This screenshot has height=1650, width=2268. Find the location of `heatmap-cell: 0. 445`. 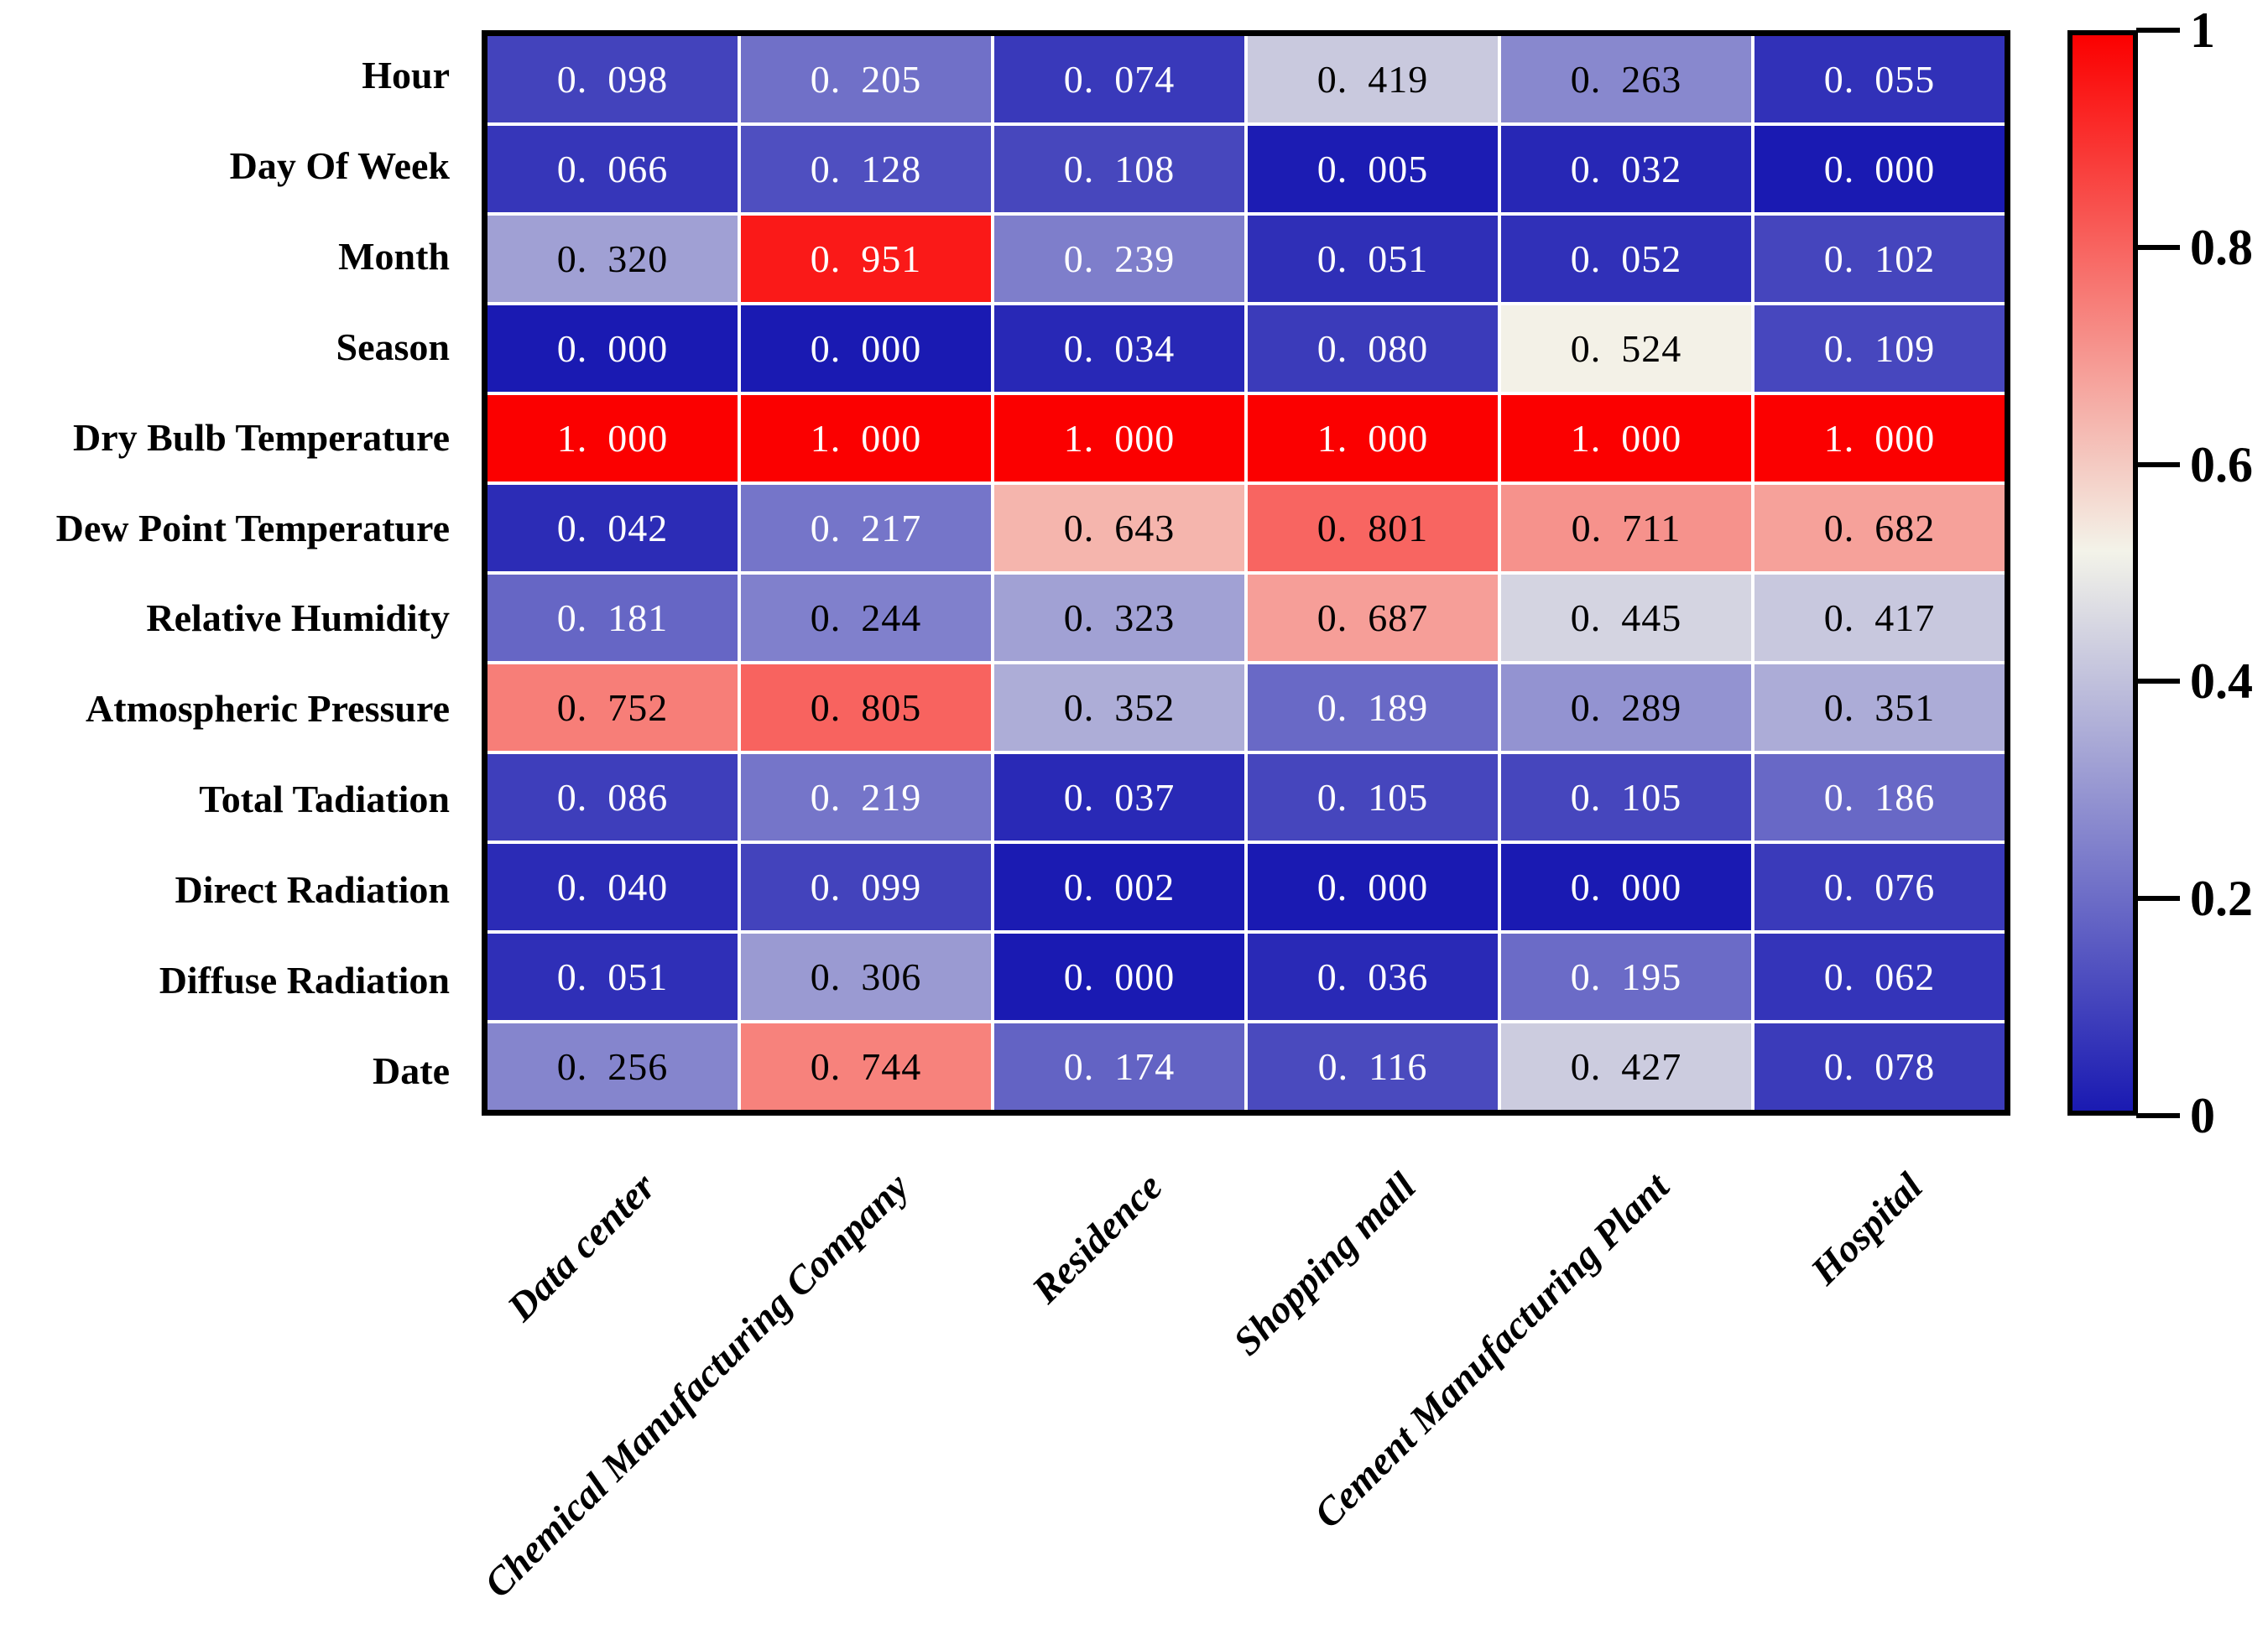

heatmap-cell: 0. 445 is located at coordinates (1626, 618).